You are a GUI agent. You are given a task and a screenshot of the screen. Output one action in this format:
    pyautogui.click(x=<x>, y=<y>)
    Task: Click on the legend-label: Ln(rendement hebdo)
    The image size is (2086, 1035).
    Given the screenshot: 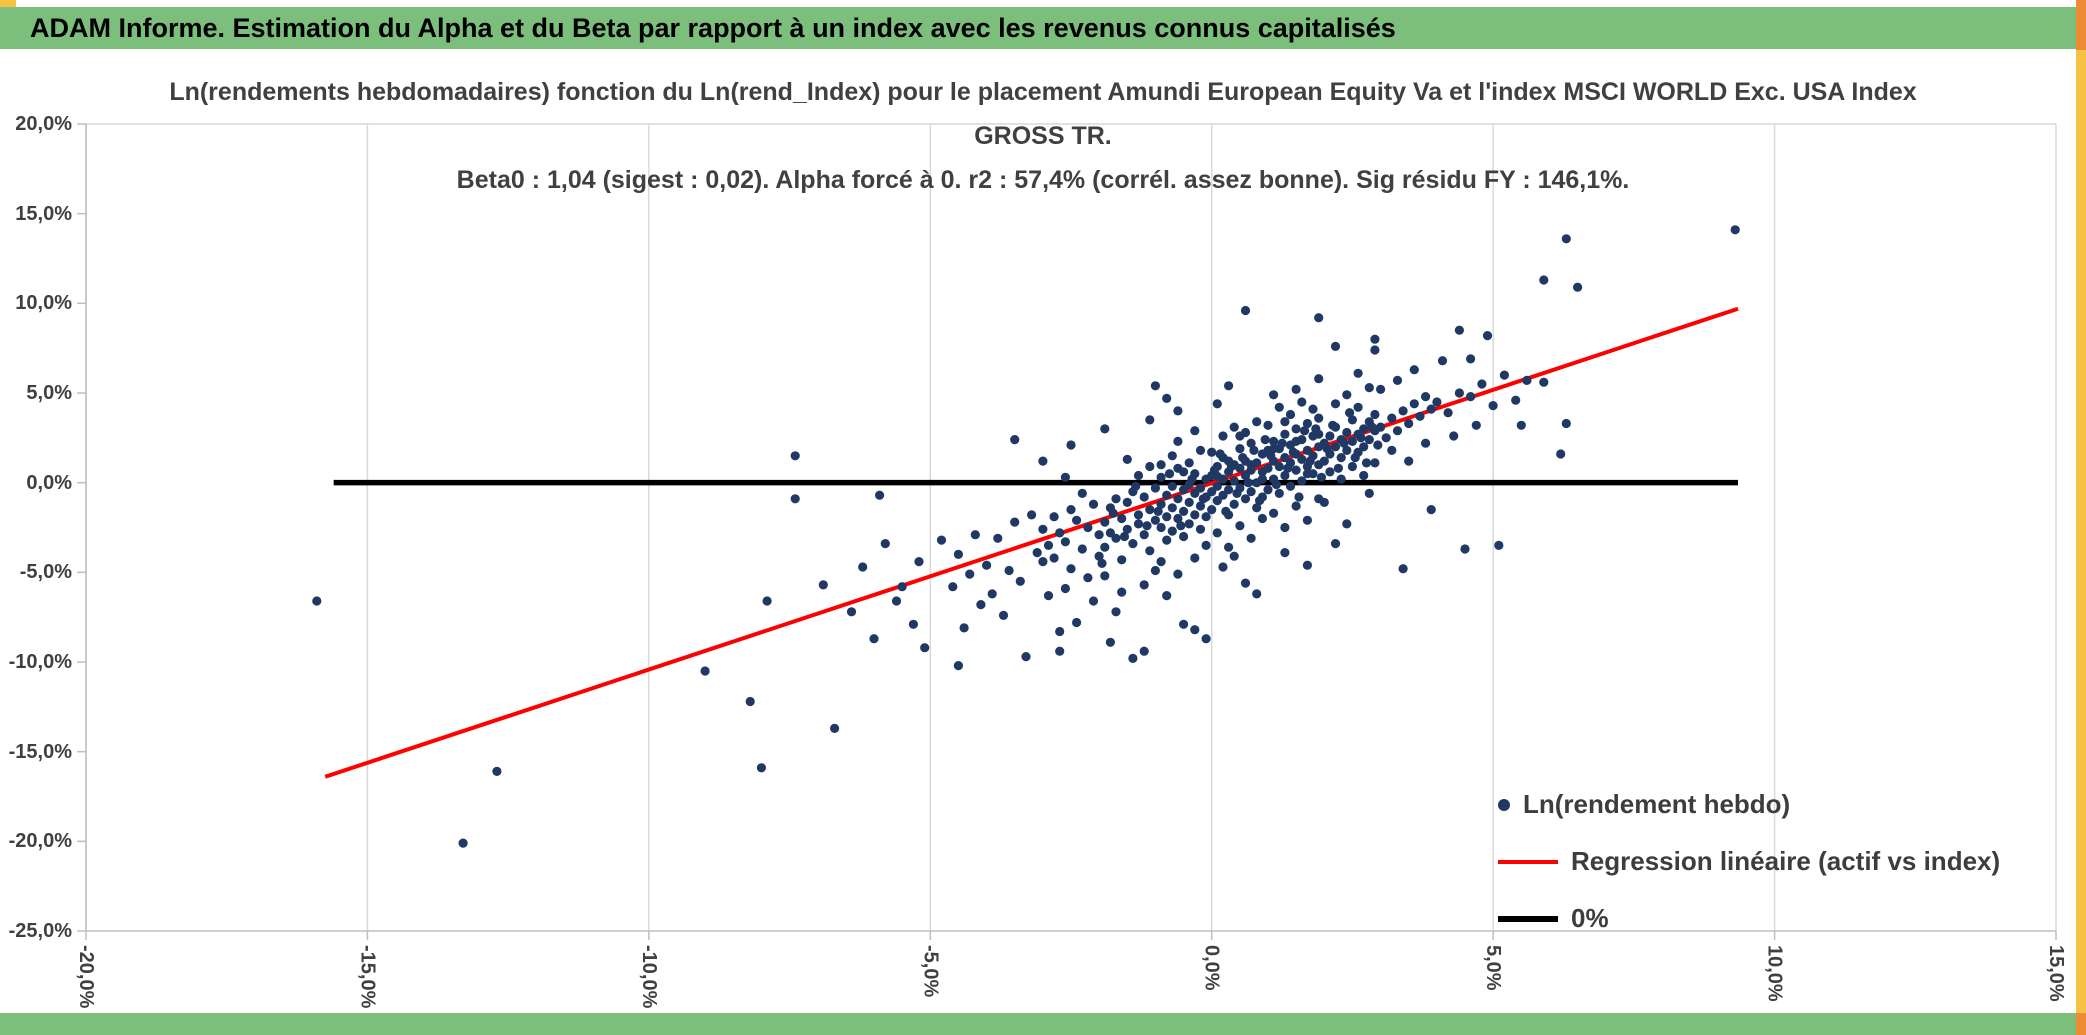 What is the action you would take?
    pyautogui.click(x=1657, y=804)
    